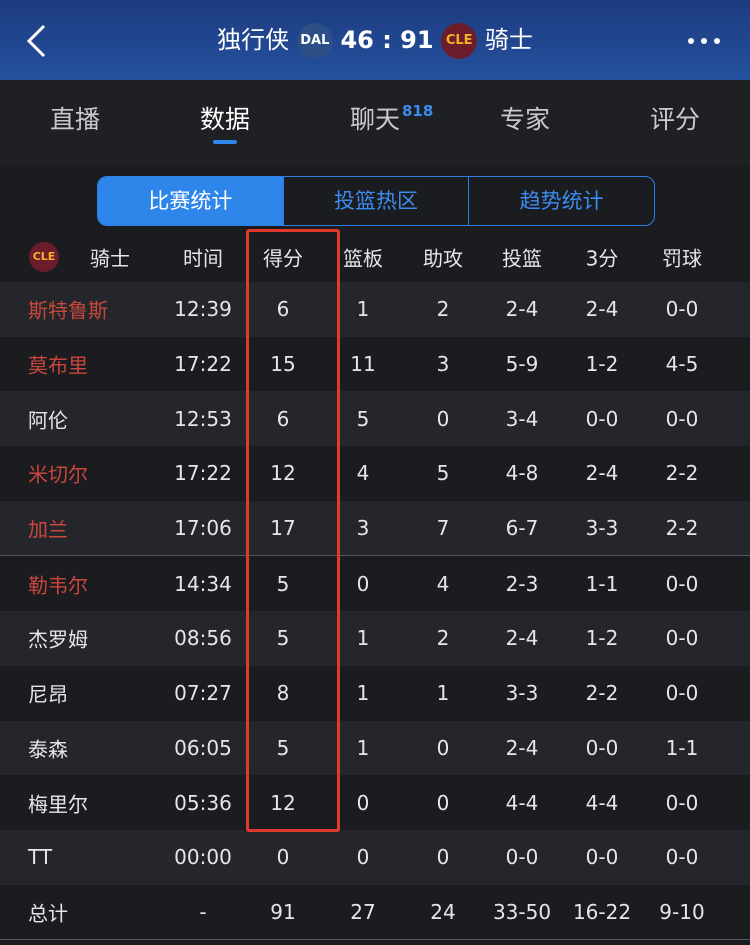 This screenshot has width=750, height=945. Describe the element at coordinates (203, 528) in the screenshot. I see `stat-cell: 17:06` at that location.